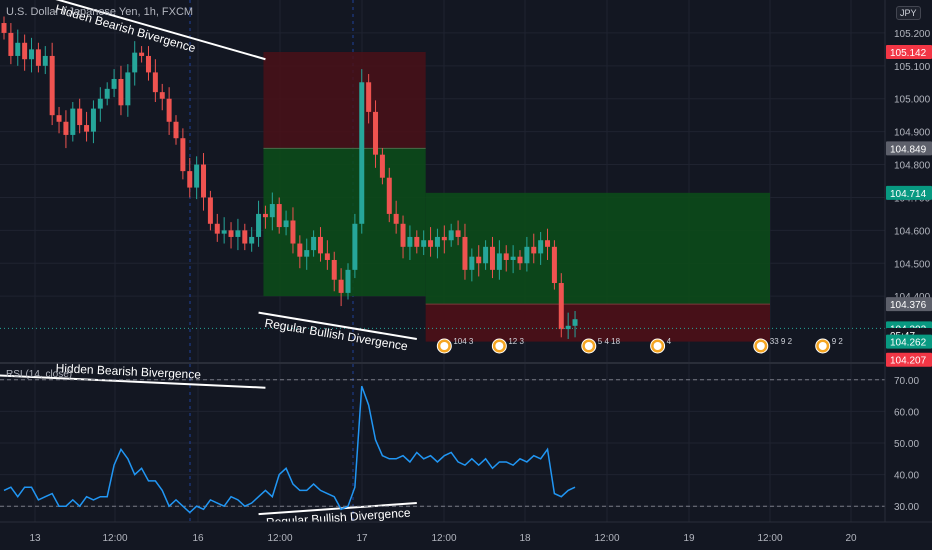 The width and height of the screenshot is (932, 550). What do you see at coordinates (908, 13) in the screenshot?
I see `currency-button: JPY` at bounding box center [908, 13].